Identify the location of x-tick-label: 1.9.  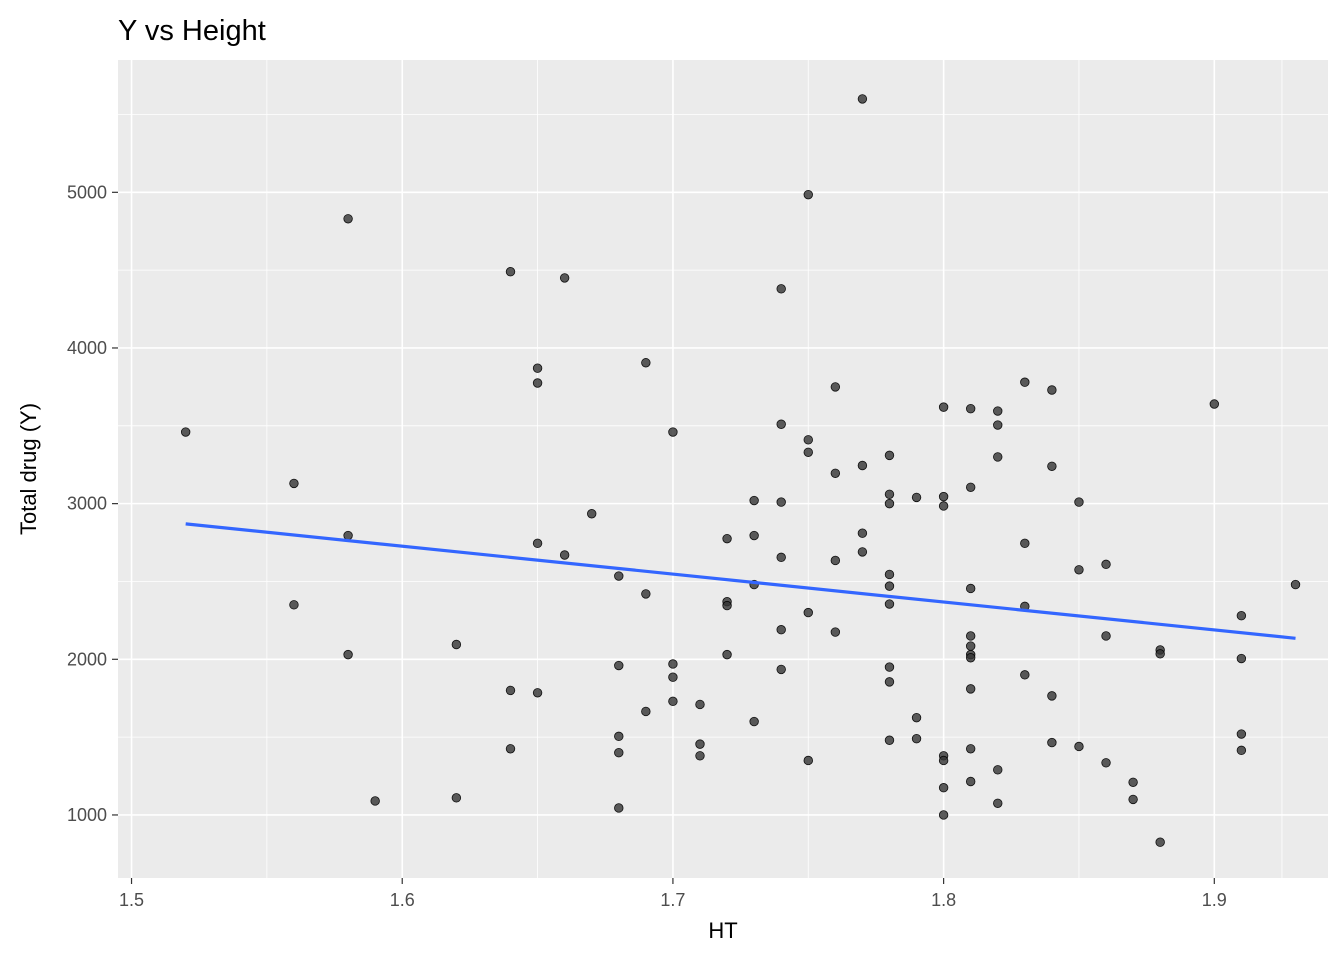
(1214, 900).